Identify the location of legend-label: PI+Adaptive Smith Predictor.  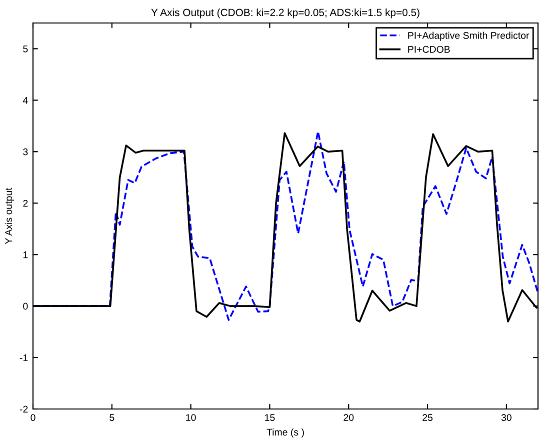
(469, 36).